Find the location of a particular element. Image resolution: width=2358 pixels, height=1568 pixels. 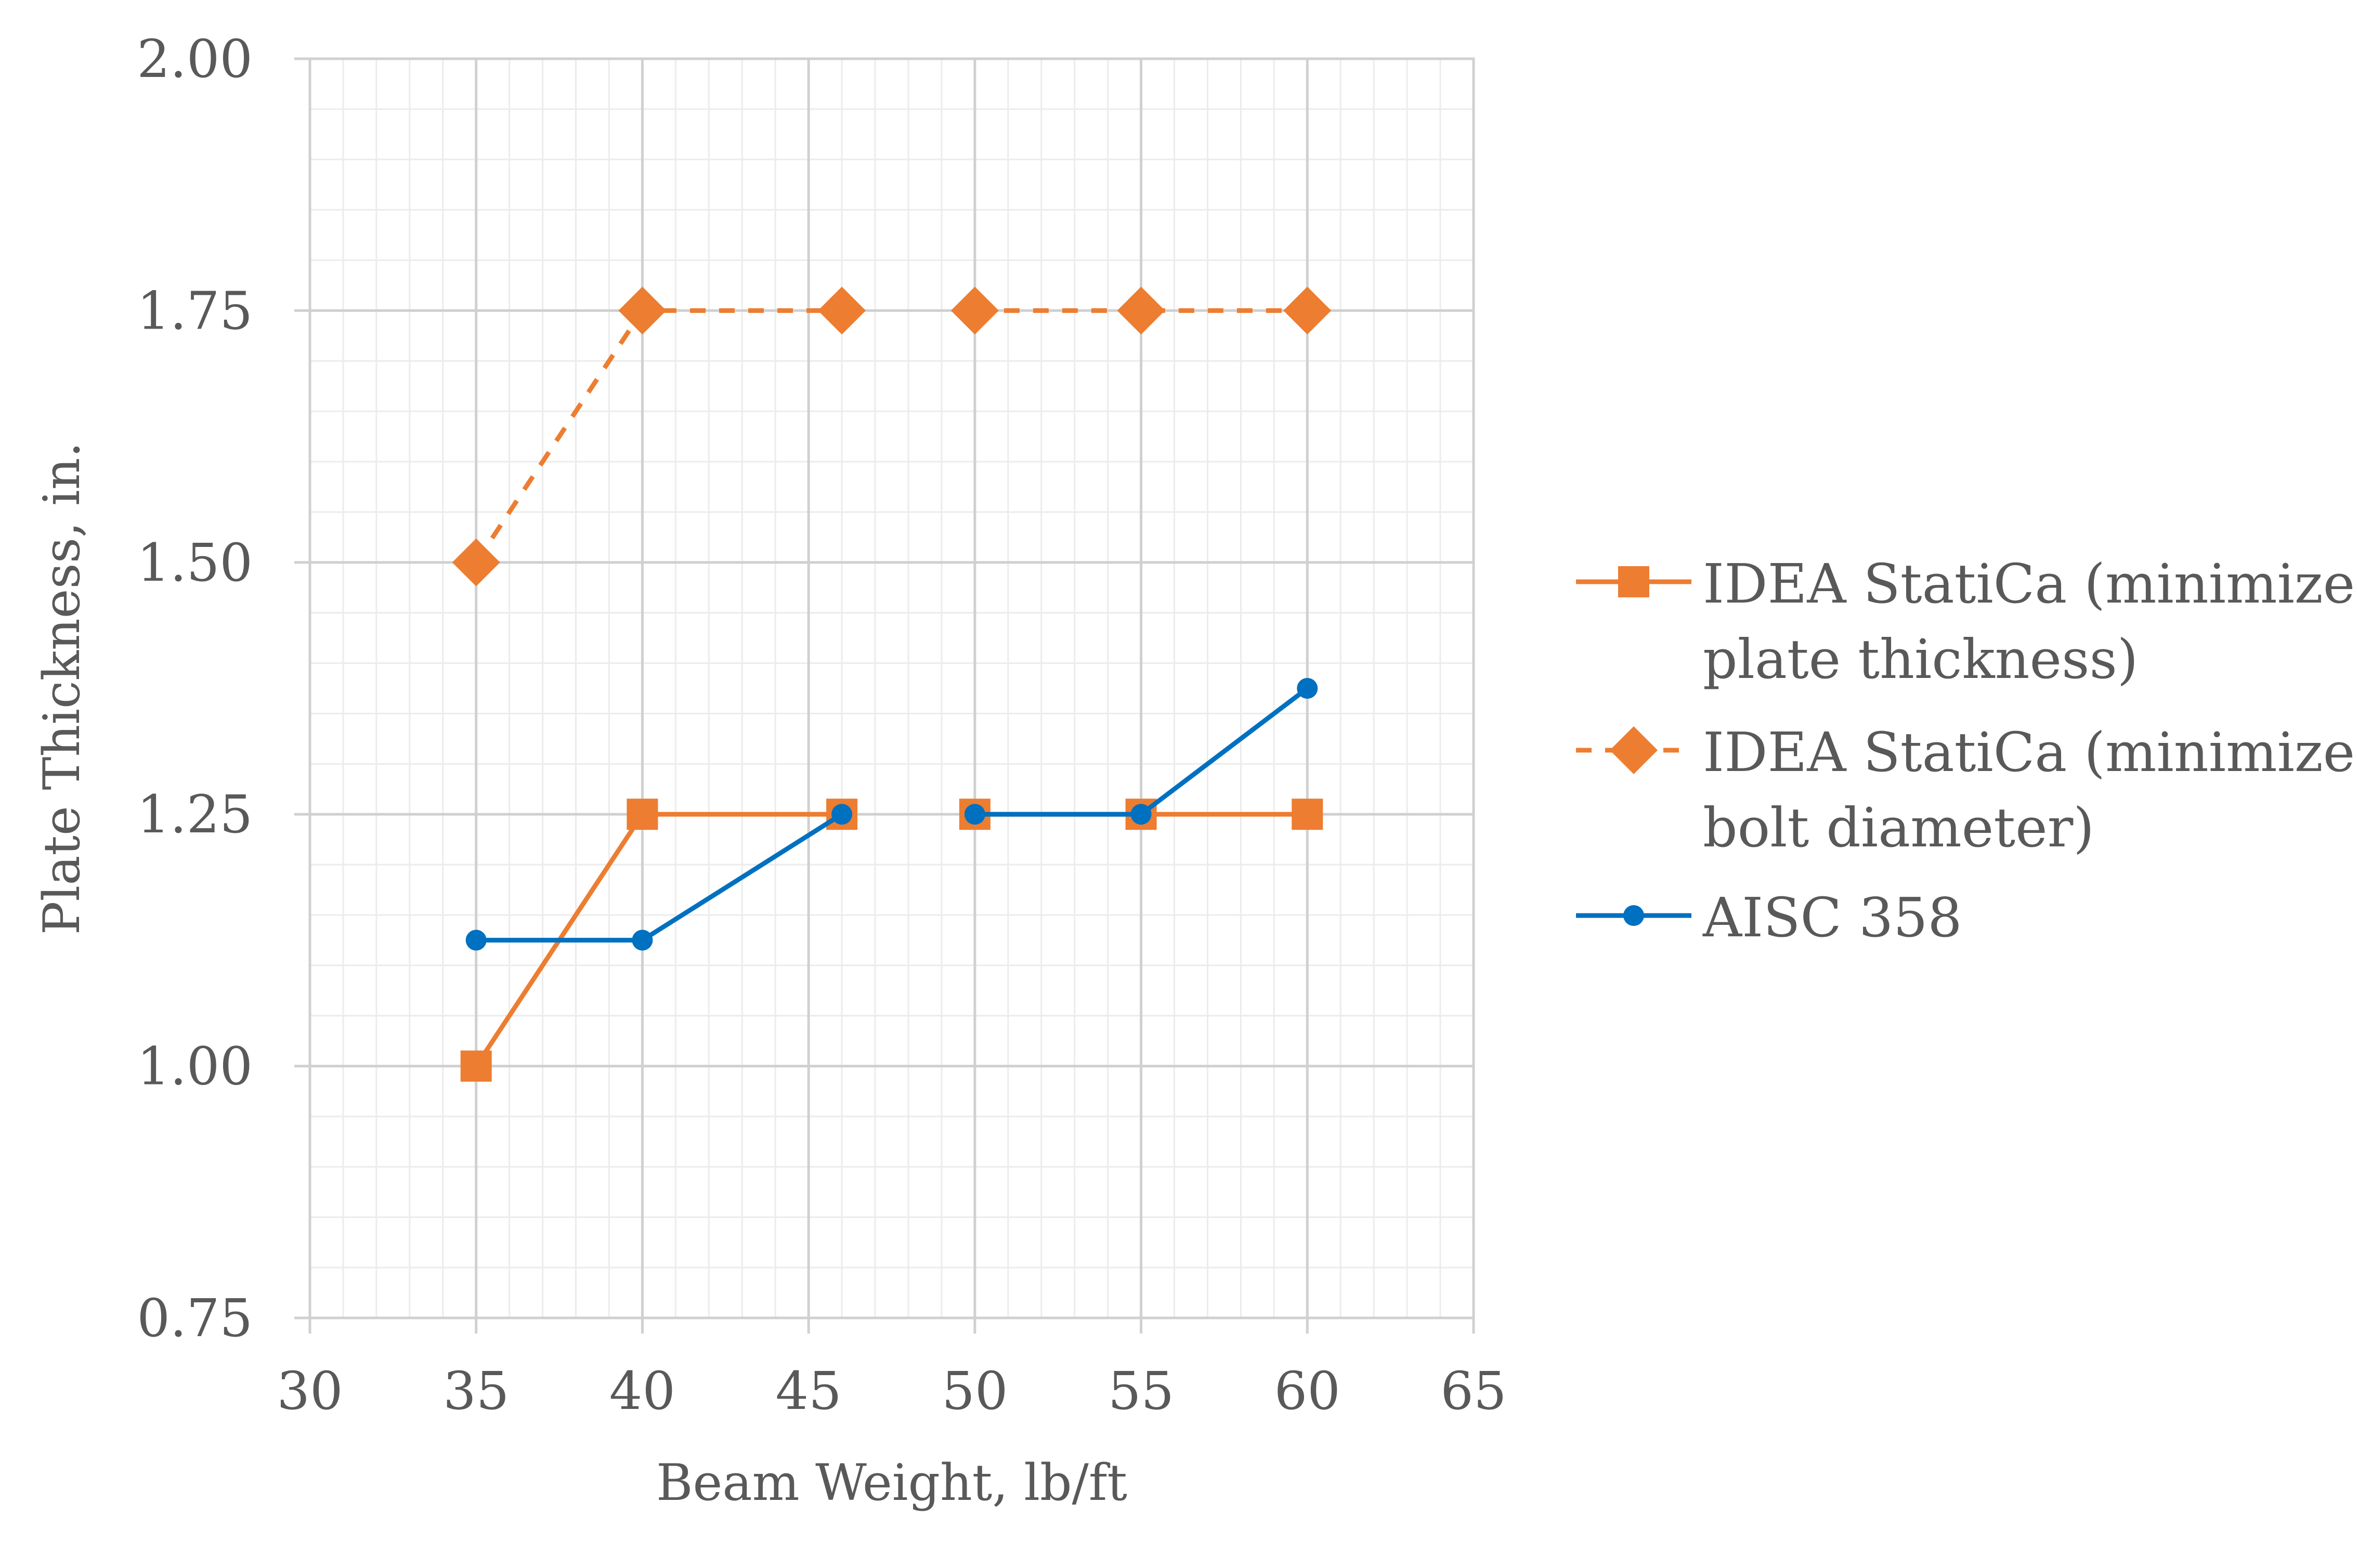

legend-label: bolt diameter) is located at coordinates (1898, 827).